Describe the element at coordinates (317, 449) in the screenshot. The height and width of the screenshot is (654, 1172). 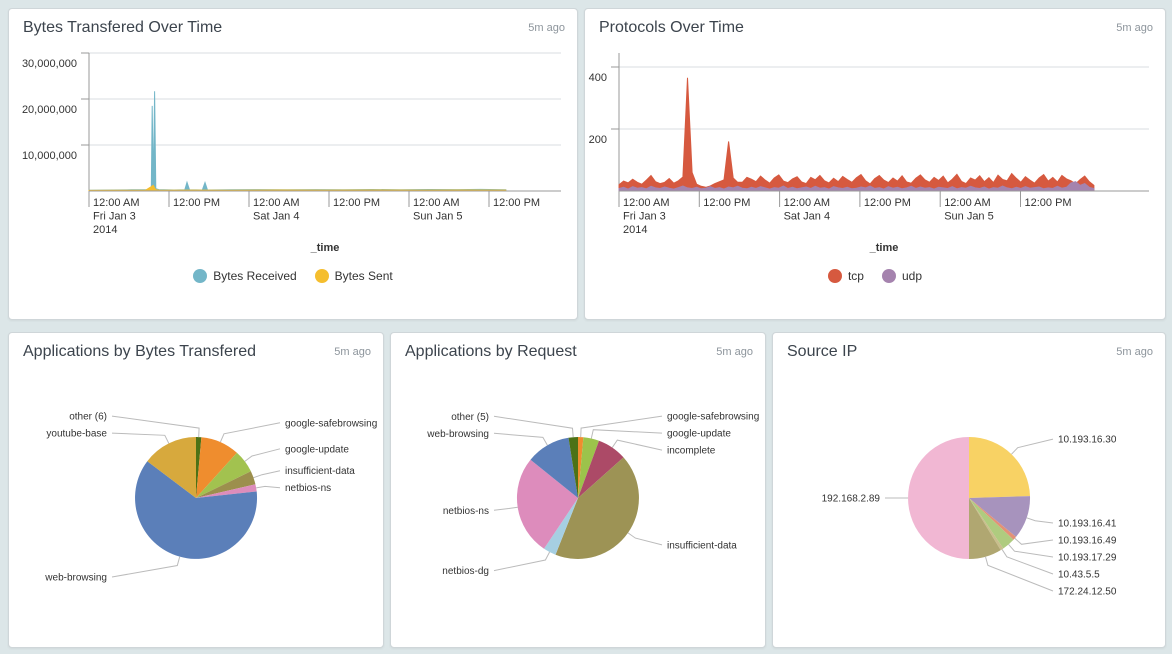
I see `pie-slice-label: google-update` at that location.